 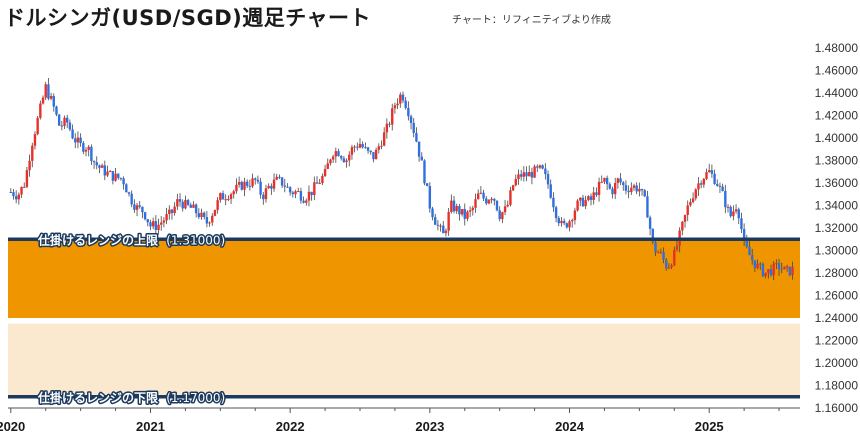 What do you see at coordinates (837, 48) in the screenshot?
I see `y-tick-label: 1.48000` at bounding box center [837, 48].